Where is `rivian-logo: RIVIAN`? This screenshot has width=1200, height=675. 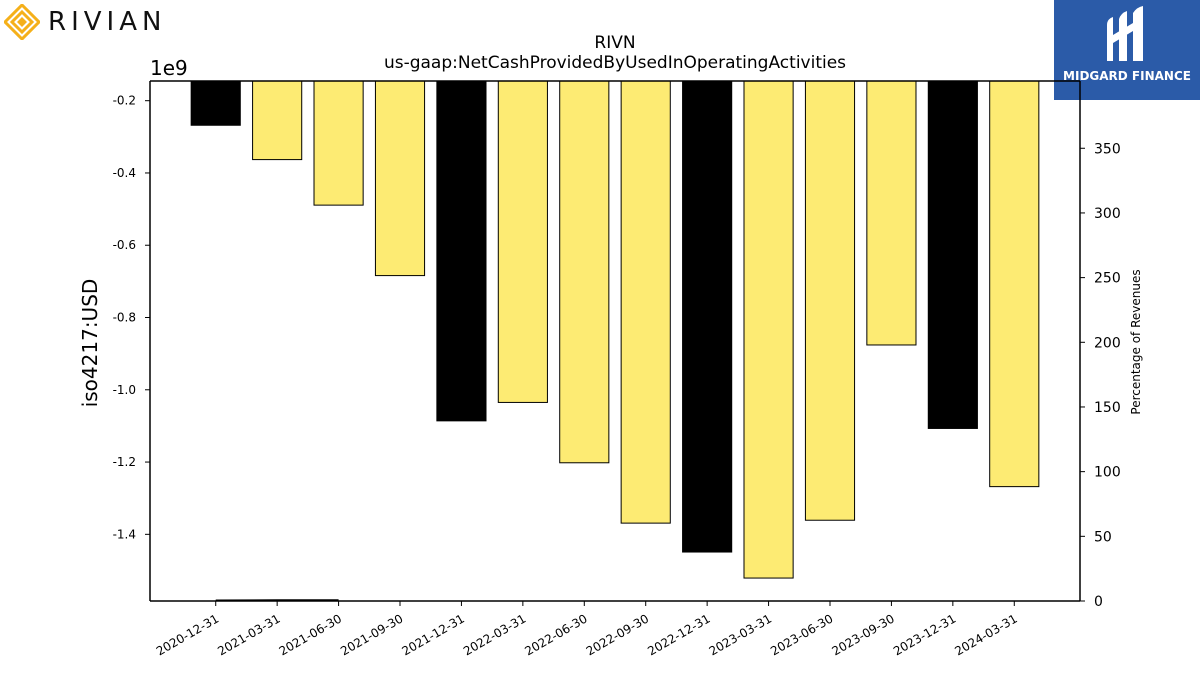 rivian-logo: RIVIAN is located at coordinates (85, 22).